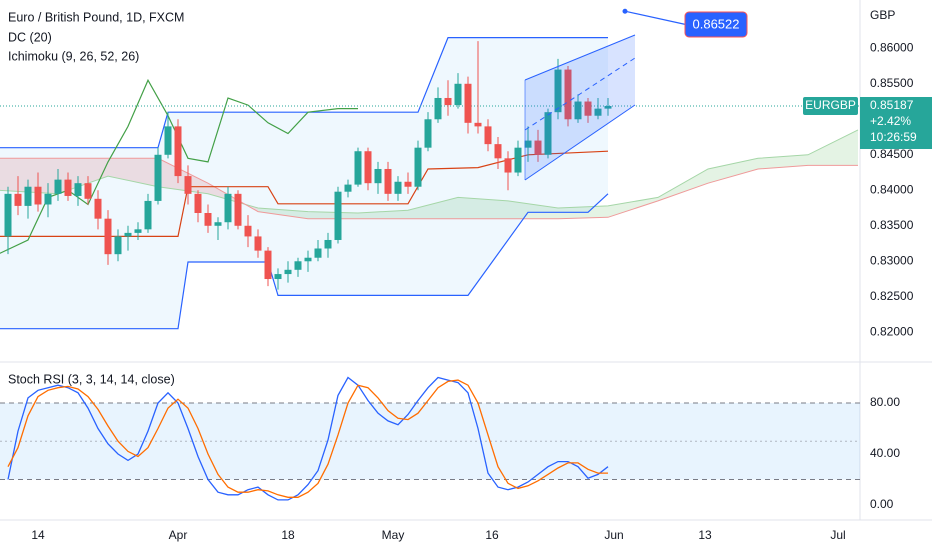 The height and width of the screenshot is (550, 932). Describe the element at coordinates (892, 47) in the screenshot. I see `y-tick-label: 0.86000` at that location.